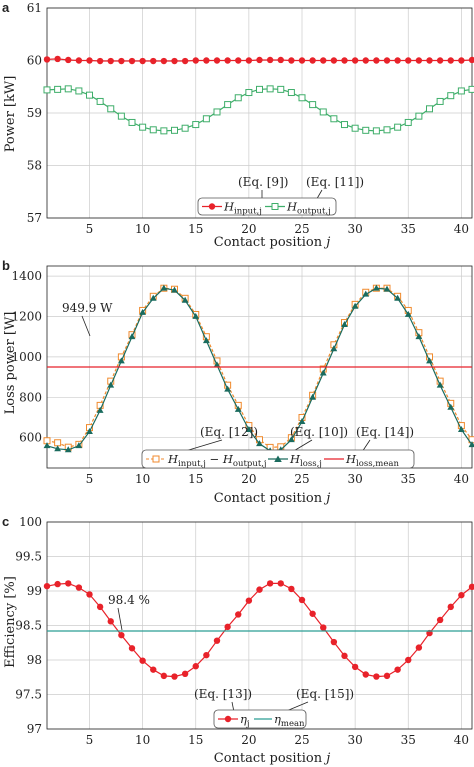 This screenshot has width=474, height=767. What do you see at coordinates (10, 622) in the screenshot?
I see `y-axis-label: Efficiency [%]` at bounding box center [10, 622].